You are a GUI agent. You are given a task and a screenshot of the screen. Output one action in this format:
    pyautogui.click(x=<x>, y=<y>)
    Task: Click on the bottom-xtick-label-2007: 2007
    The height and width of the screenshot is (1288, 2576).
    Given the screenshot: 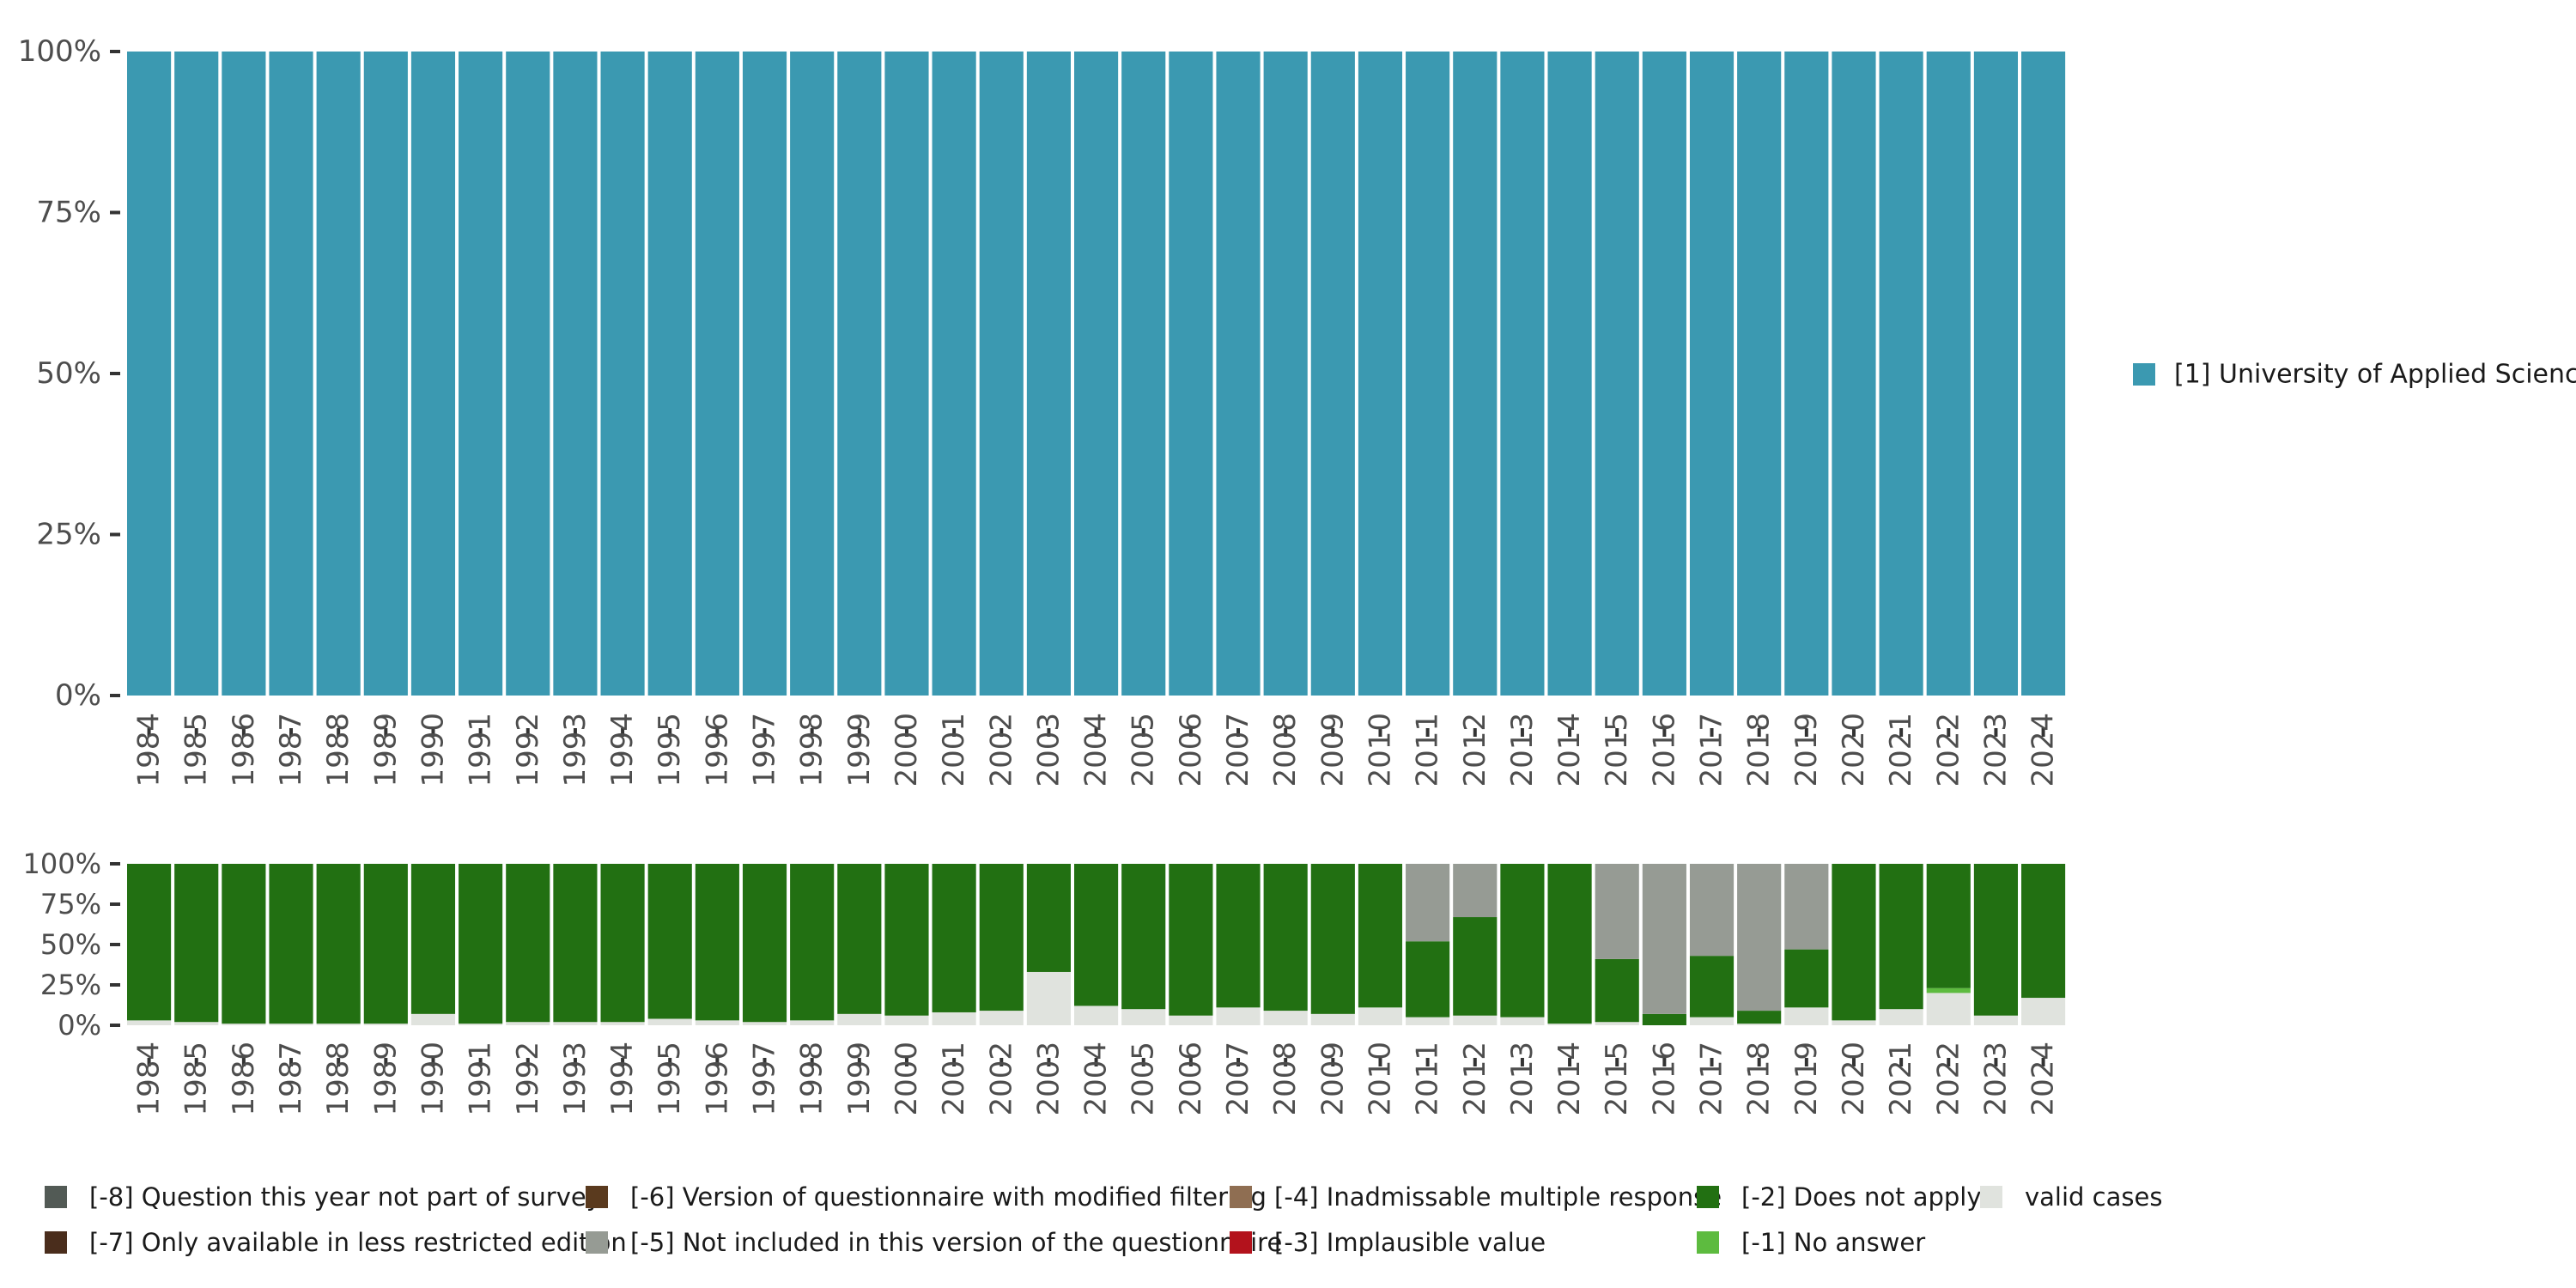 What is the action you would take?
    pyautogui.click(x=1238, y=1079)
    